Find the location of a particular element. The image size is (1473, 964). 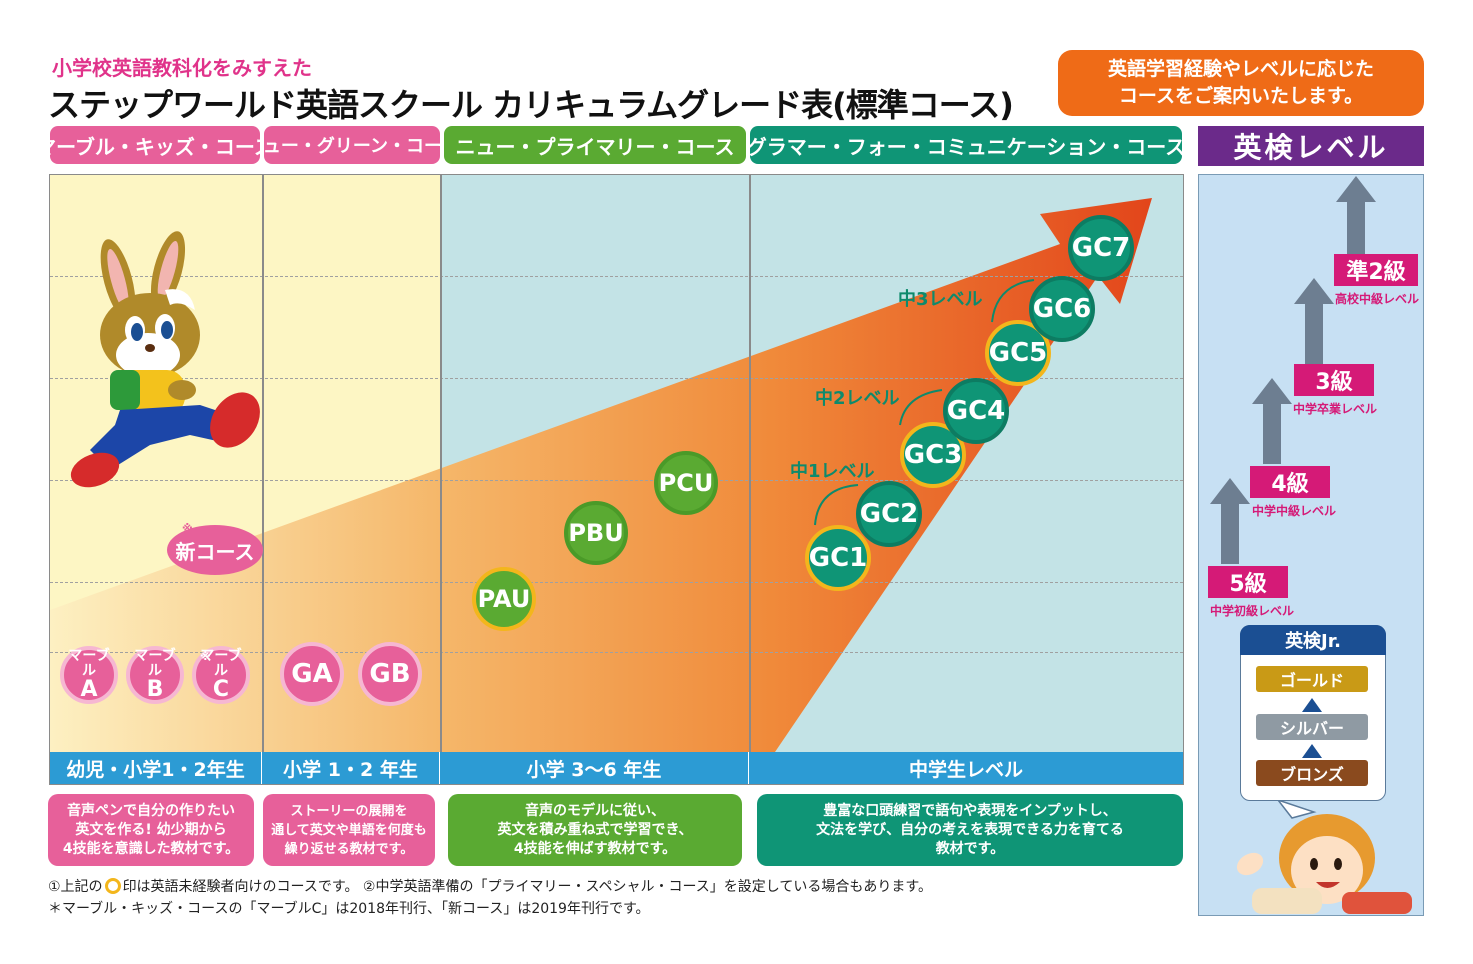

marble-c-badge: マーブル C is located at coordinates (221, 675).